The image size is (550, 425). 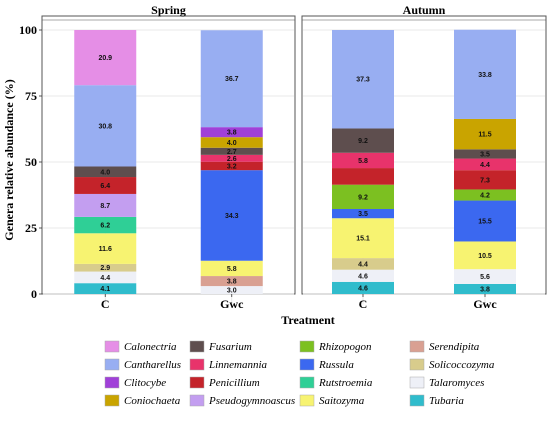 I want to click on segment-label: 10.5, so click(x=485, y=256).